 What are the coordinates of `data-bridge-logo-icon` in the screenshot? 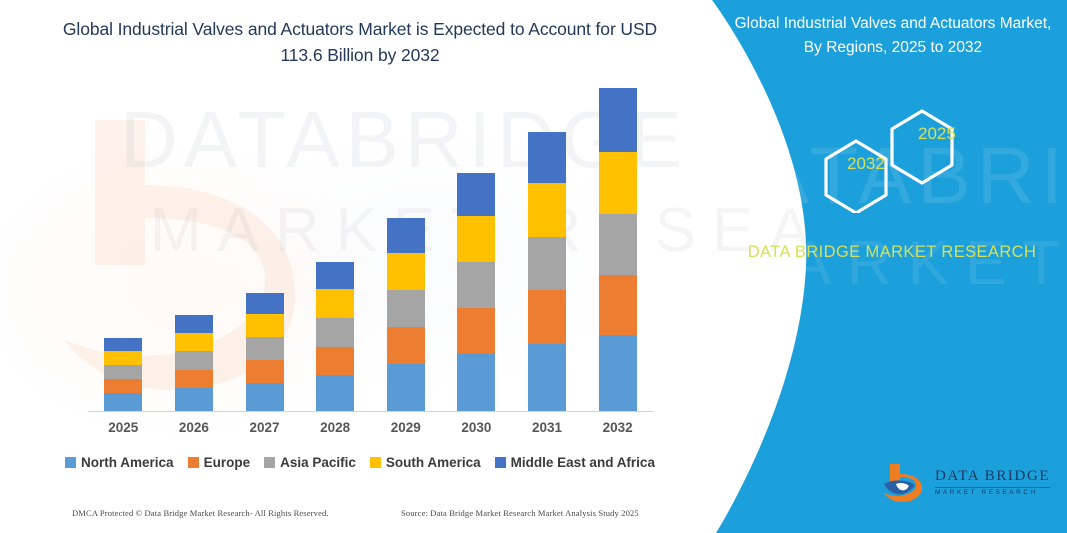 It's located at (903, 483).